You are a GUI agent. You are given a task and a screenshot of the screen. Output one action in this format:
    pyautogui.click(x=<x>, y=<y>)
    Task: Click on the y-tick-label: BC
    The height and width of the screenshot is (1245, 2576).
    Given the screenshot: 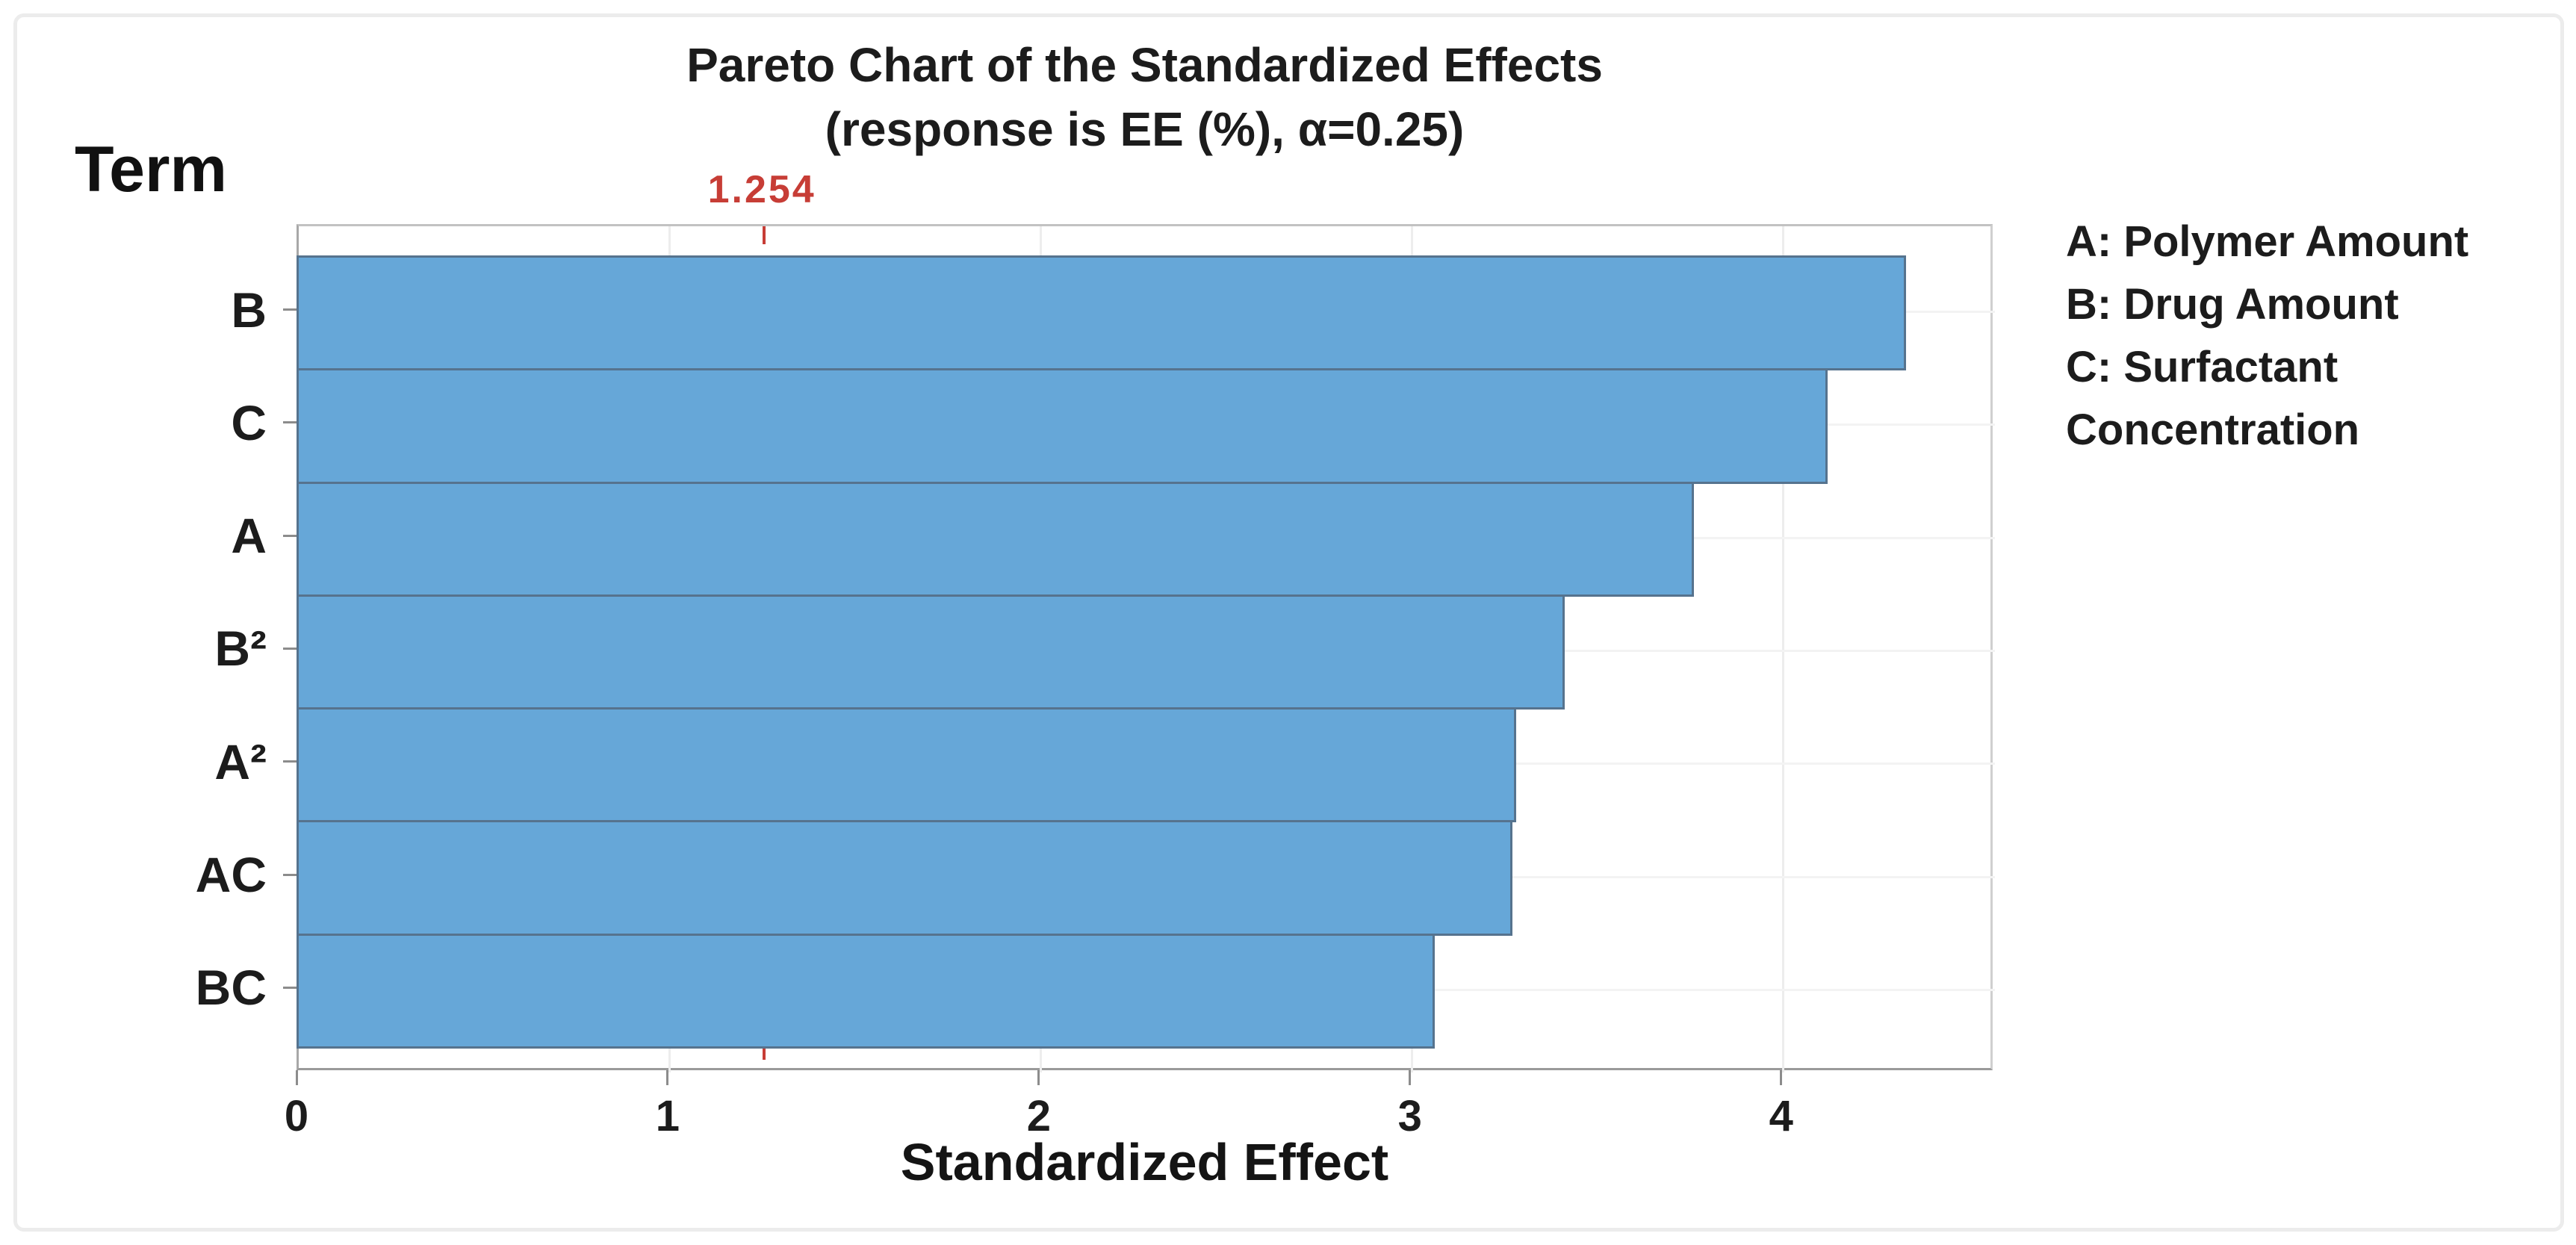 What is the action you would take?
    pyautogui.click(x=231, y=988)
    